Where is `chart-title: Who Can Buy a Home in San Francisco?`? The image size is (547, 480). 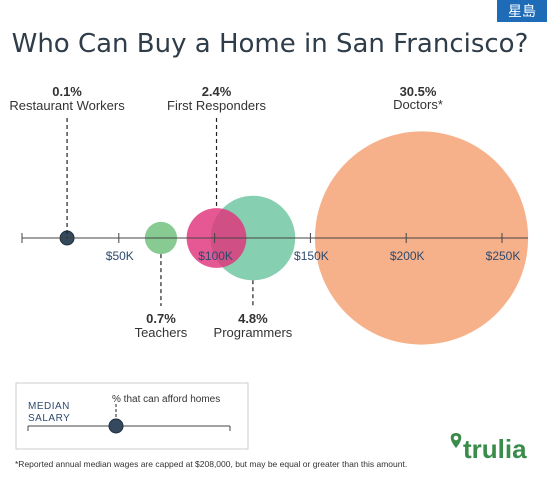
chart-title: Who Can Buy a Home in San Francisco? is located at coordinates (270, 44).